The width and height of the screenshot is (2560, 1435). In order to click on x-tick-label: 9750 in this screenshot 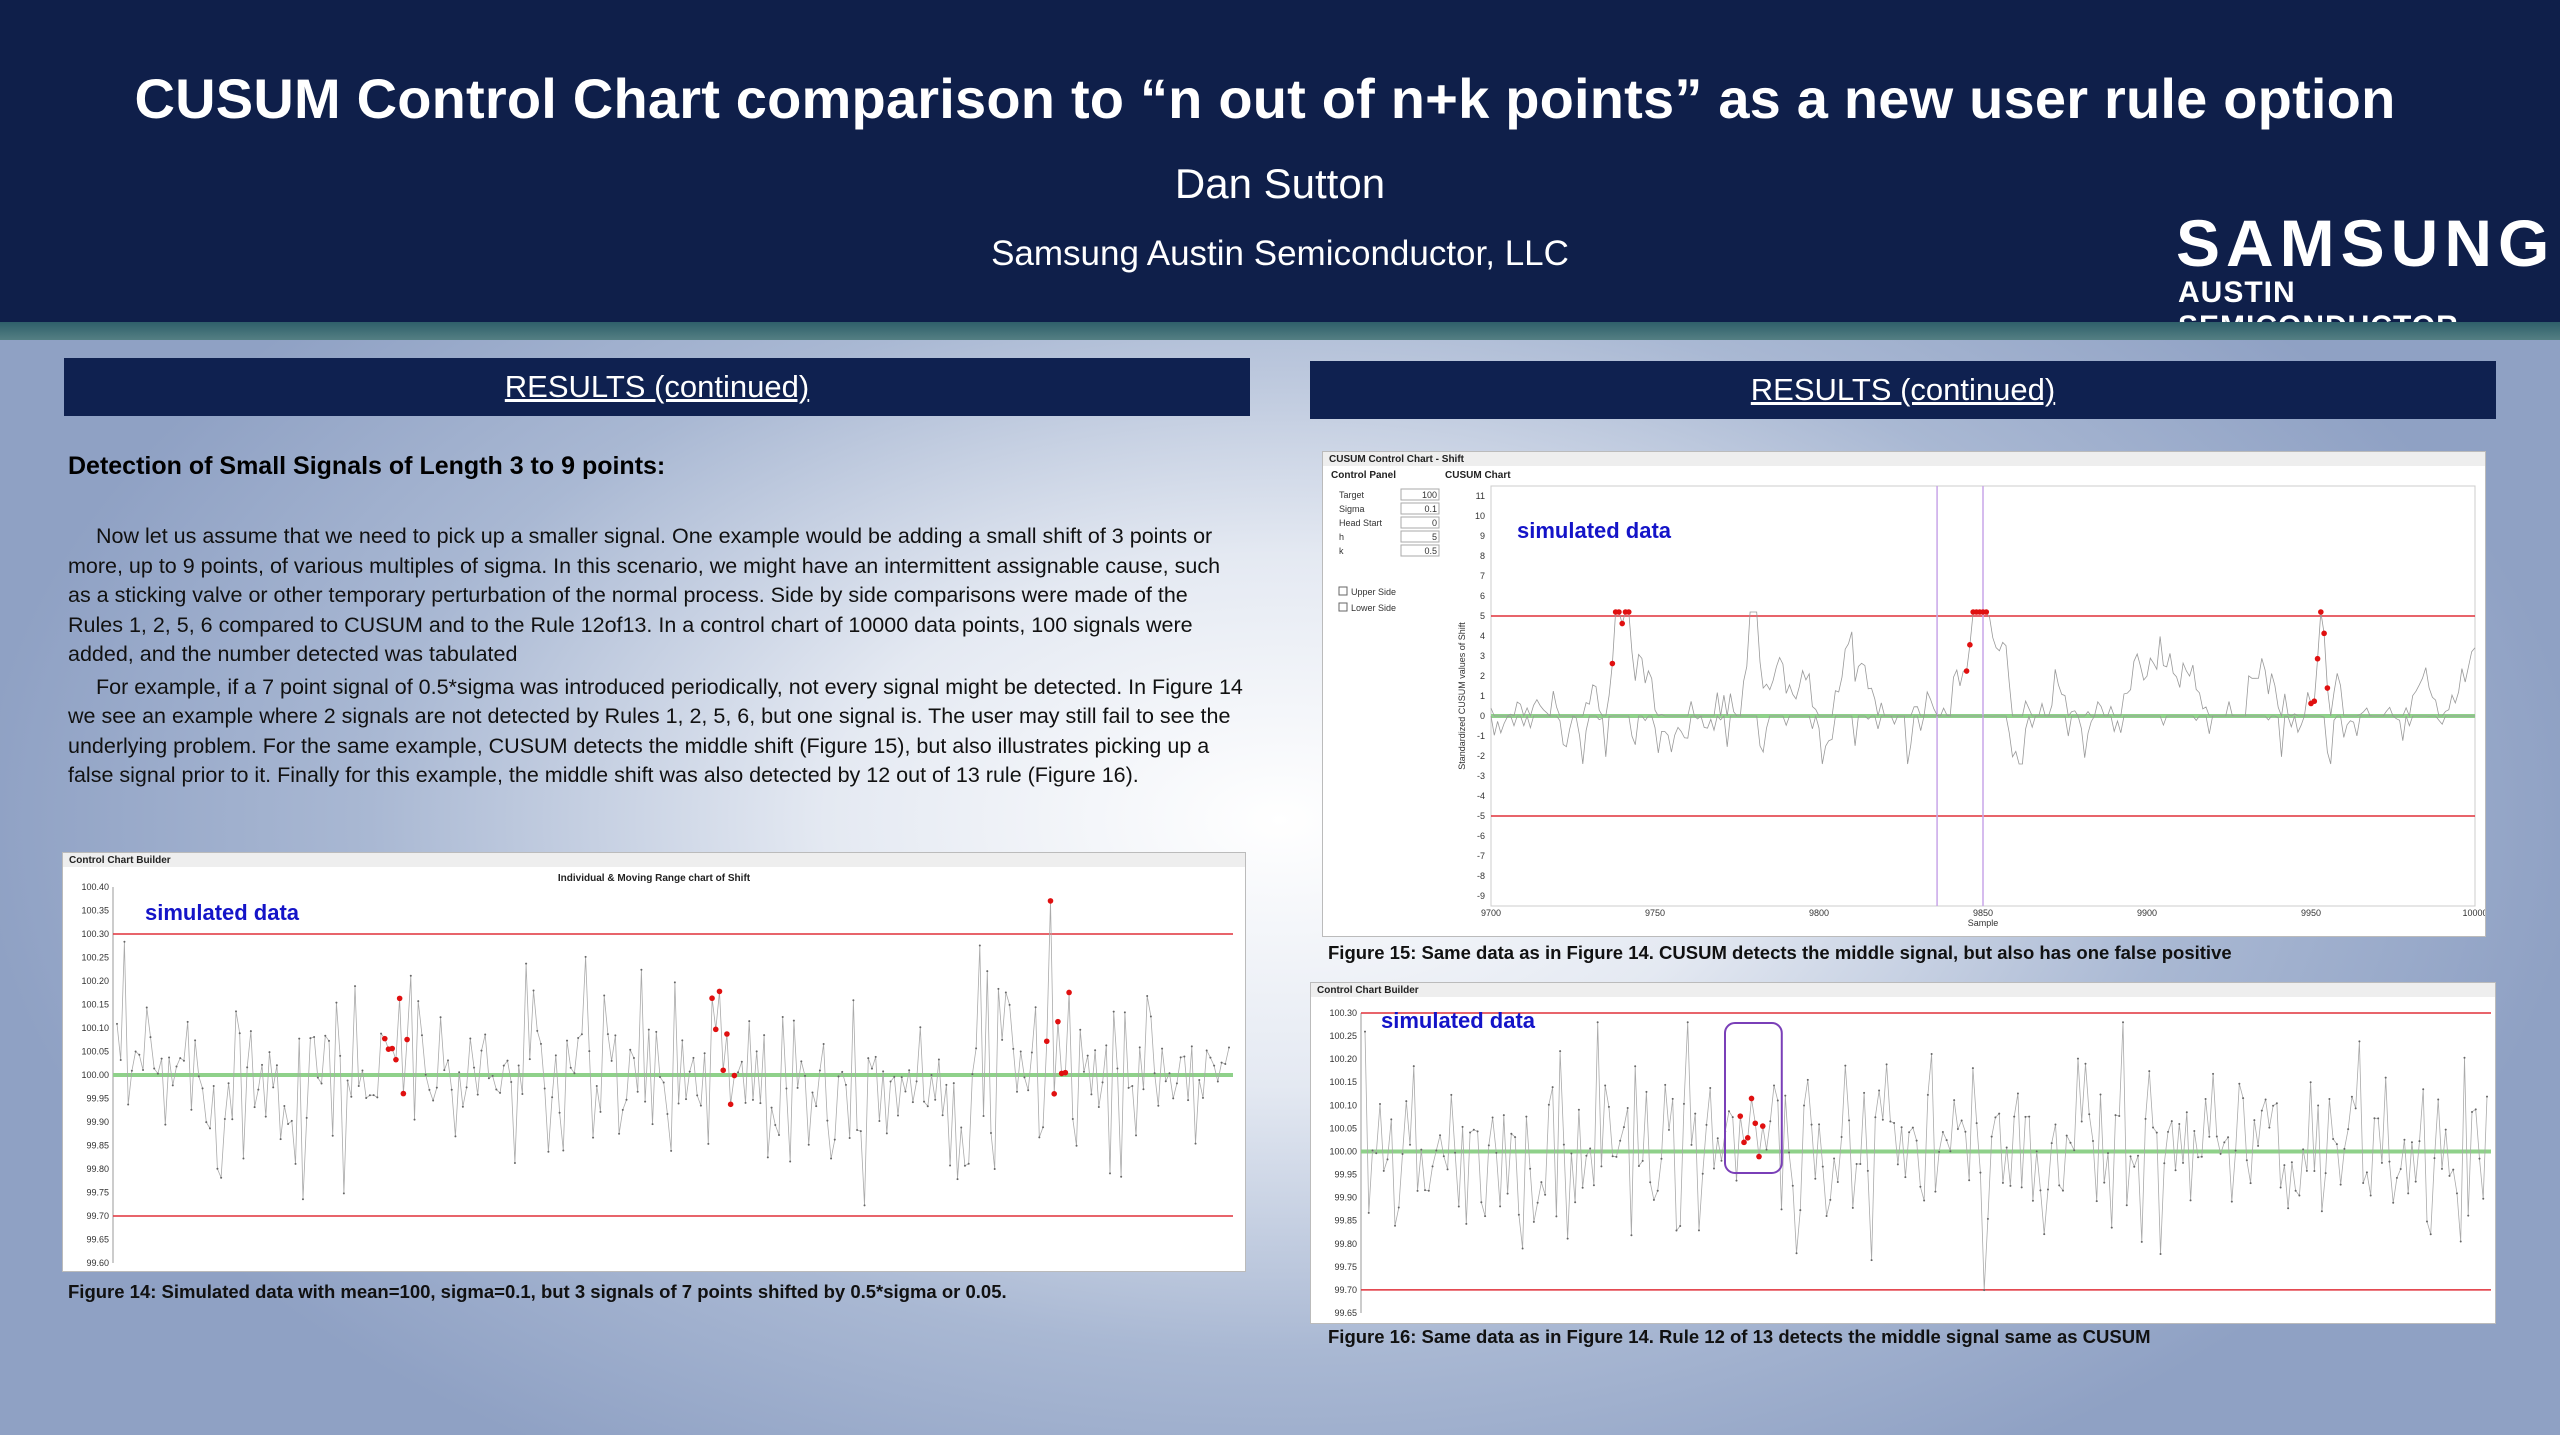, I will do `click(1655, 913)`.